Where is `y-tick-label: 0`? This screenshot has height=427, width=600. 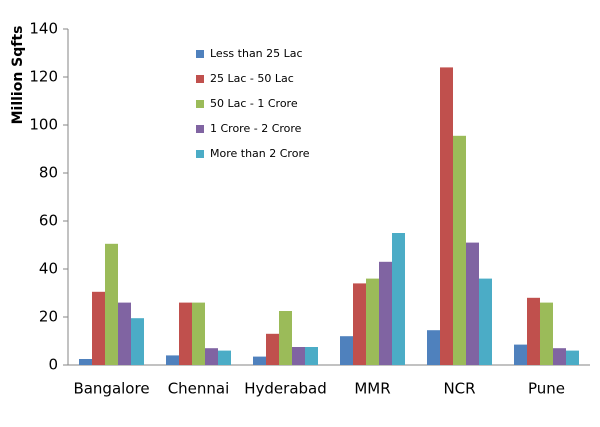
y-tick-label: 0 is located at coordinates (53, 365).